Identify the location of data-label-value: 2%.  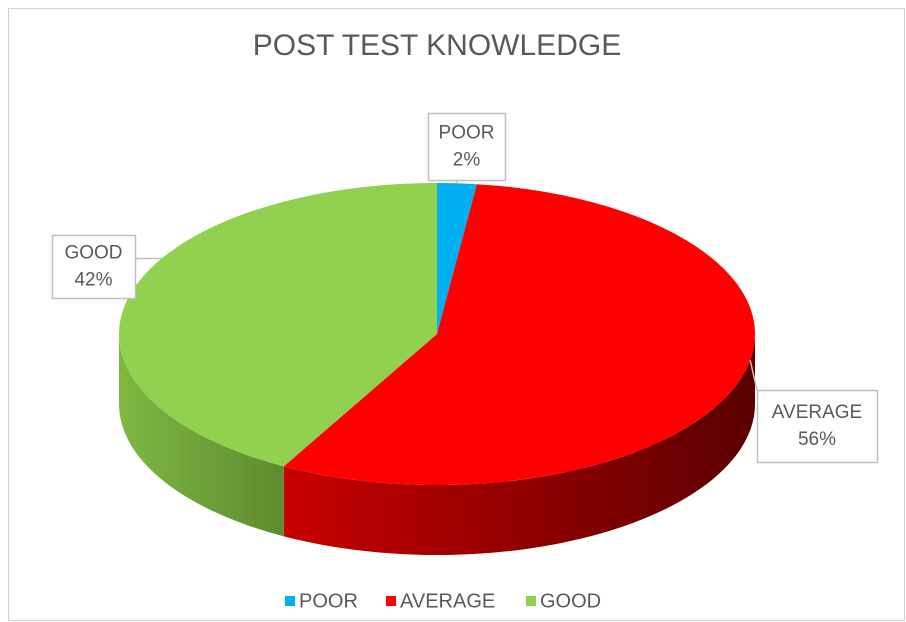
(467, 160).